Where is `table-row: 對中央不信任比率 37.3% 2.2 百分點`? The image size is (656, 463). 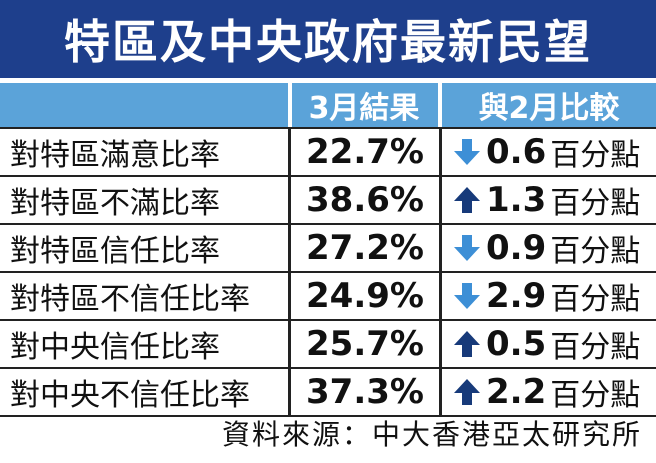
table-row: 對中央不信任比率 37.3% 2.2 百分點 is located at coordinates (328, 393).